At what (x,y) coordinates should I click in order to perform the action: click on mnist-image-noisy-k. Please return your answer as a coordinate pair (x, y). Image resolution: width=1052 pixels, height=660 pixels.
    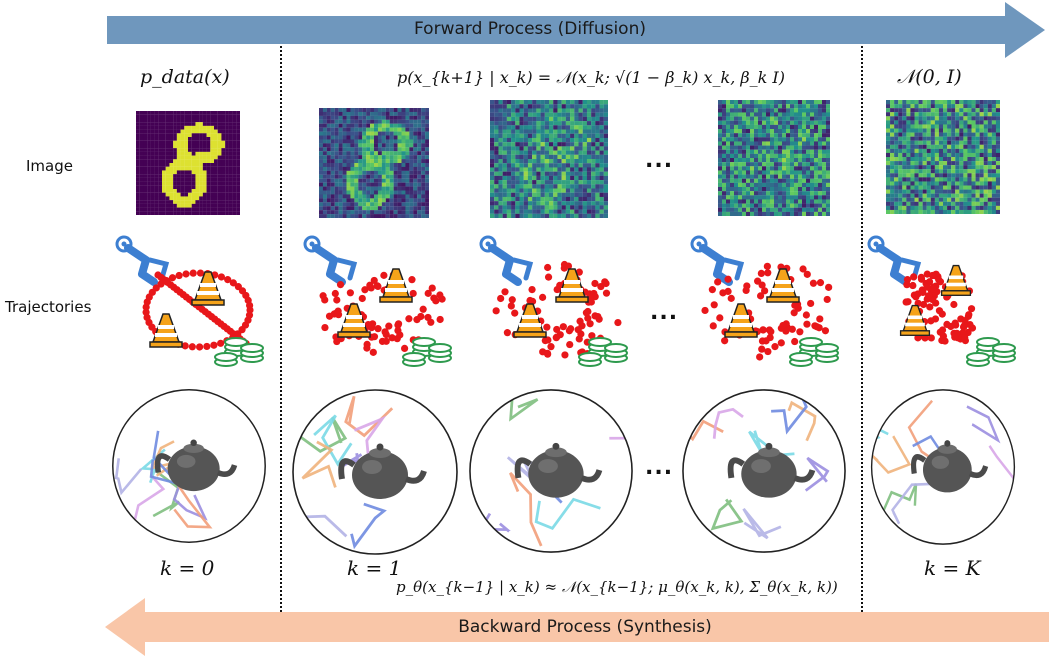
    Looking at the image, I should click on (774, 158).